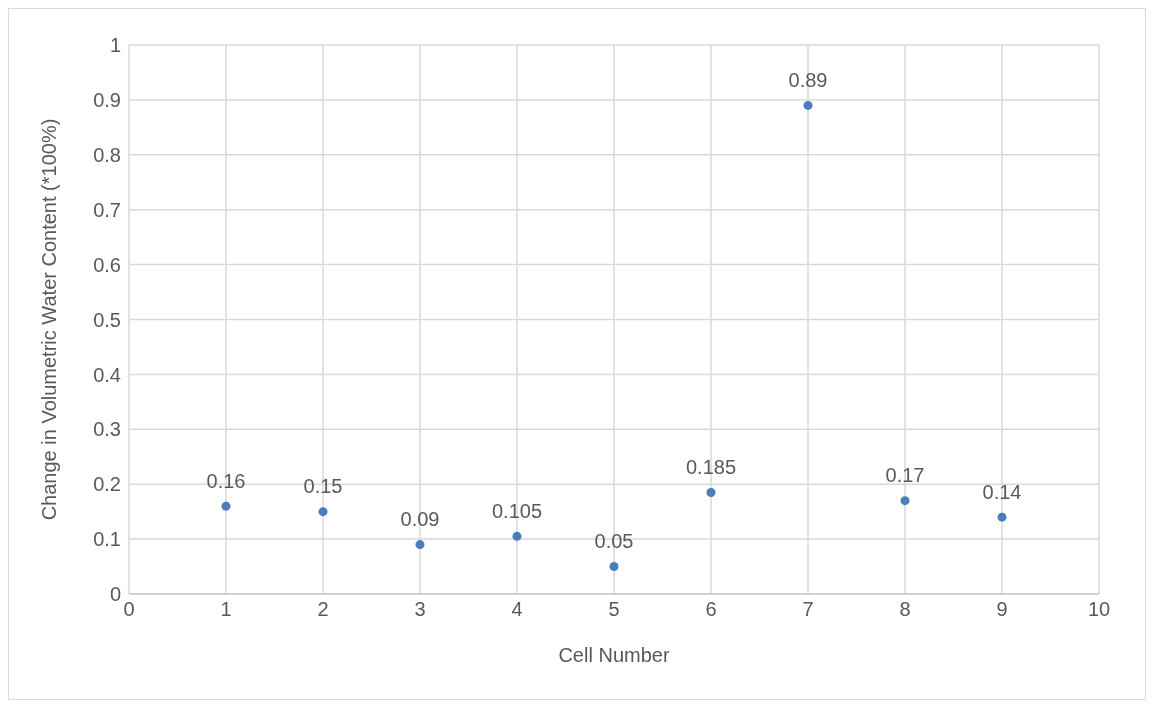 The height and width of the screenshot is (711, 1156). Describe the element at coordinates (711, 466) in the screenshot. I see `data-label: 0.185` at that location.